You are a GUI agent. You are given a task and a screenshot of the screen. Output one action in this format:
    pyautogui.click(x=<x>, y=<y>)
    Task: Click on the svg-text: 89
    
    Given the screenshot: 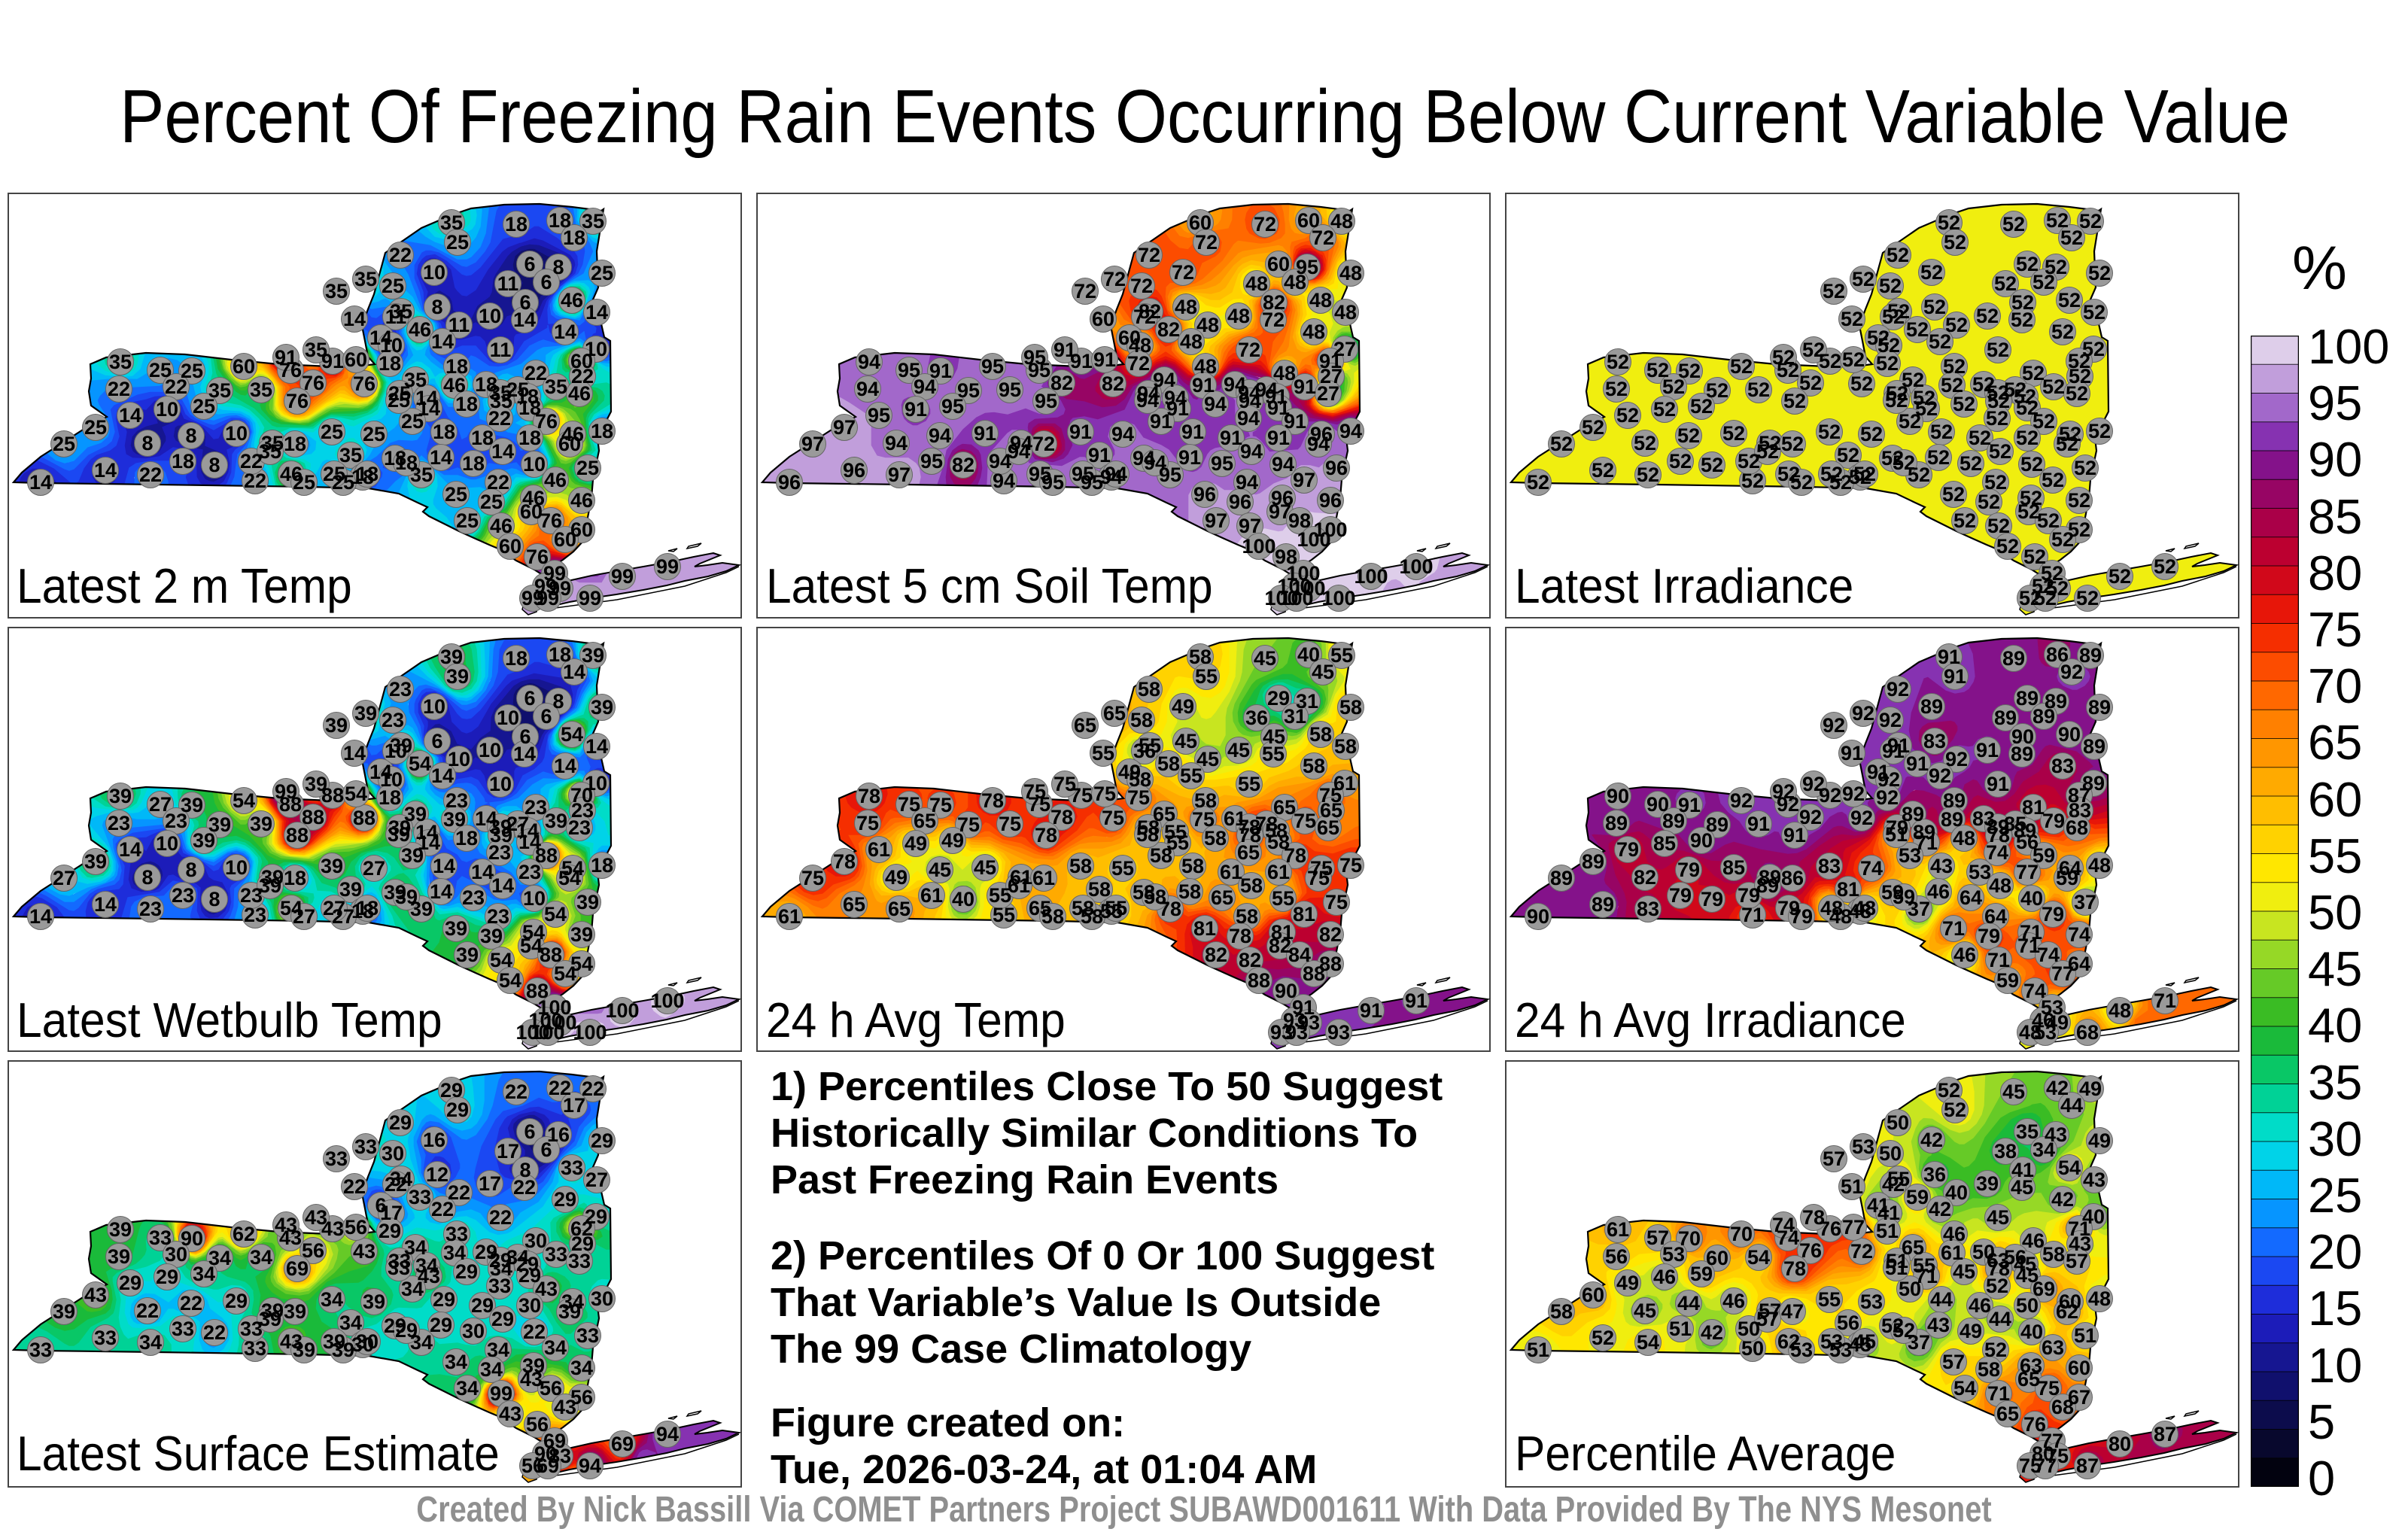 What is the action you would take?
    pyautogui.click(x=1673, y=821)
    